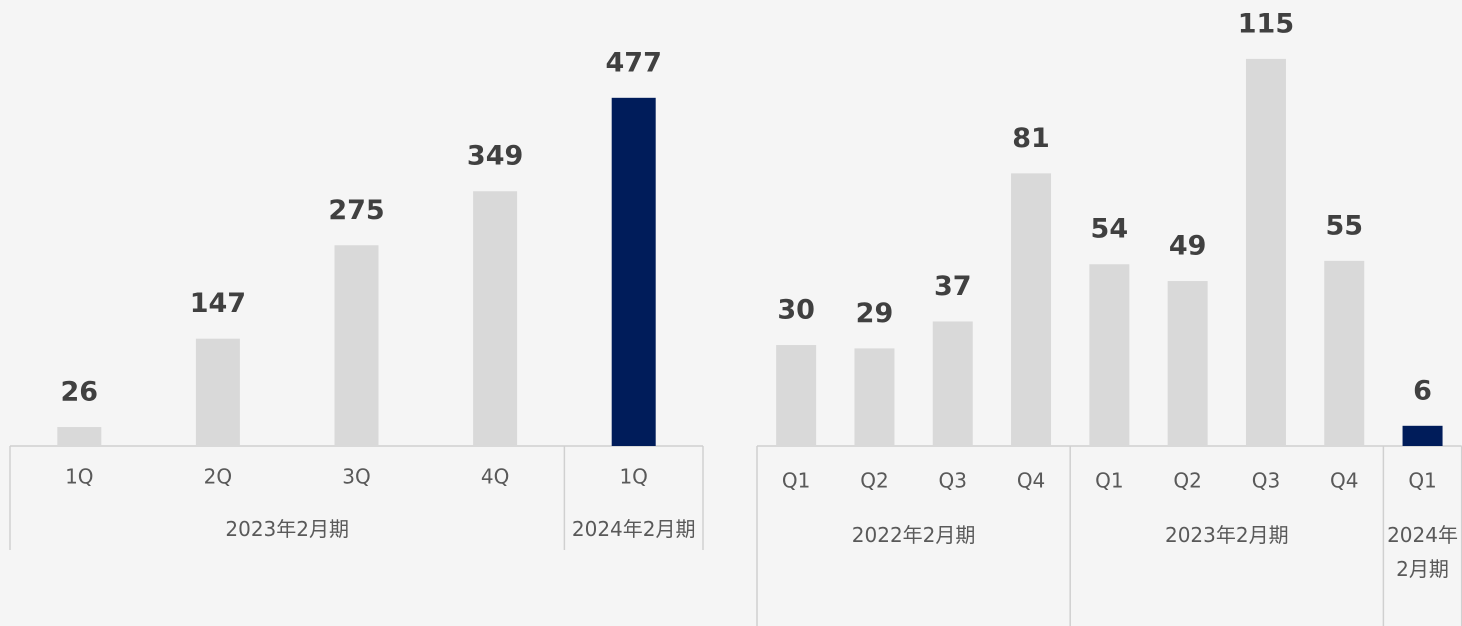 Image resolution: width=1462 pixels, height=626 pixels. Describe the element at coordinates (1344, 225) in the screenshot. I see `value-label: 55` at that location.